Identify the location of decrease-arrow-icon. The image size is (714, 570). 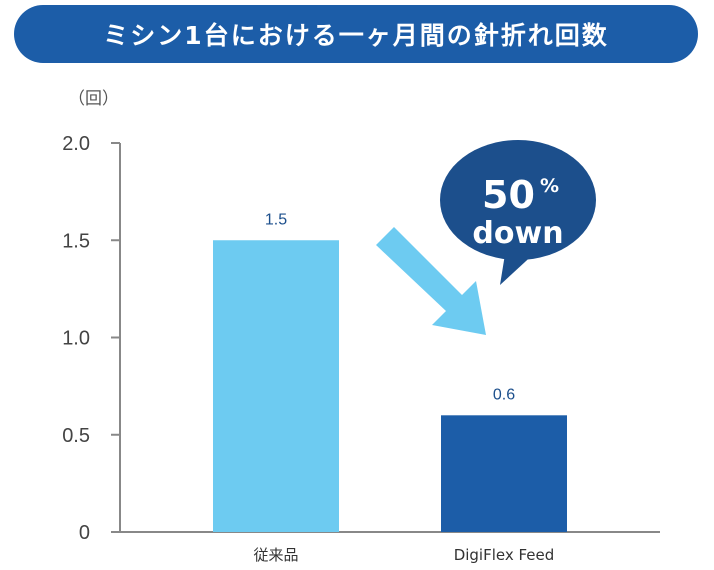
(431, 281).